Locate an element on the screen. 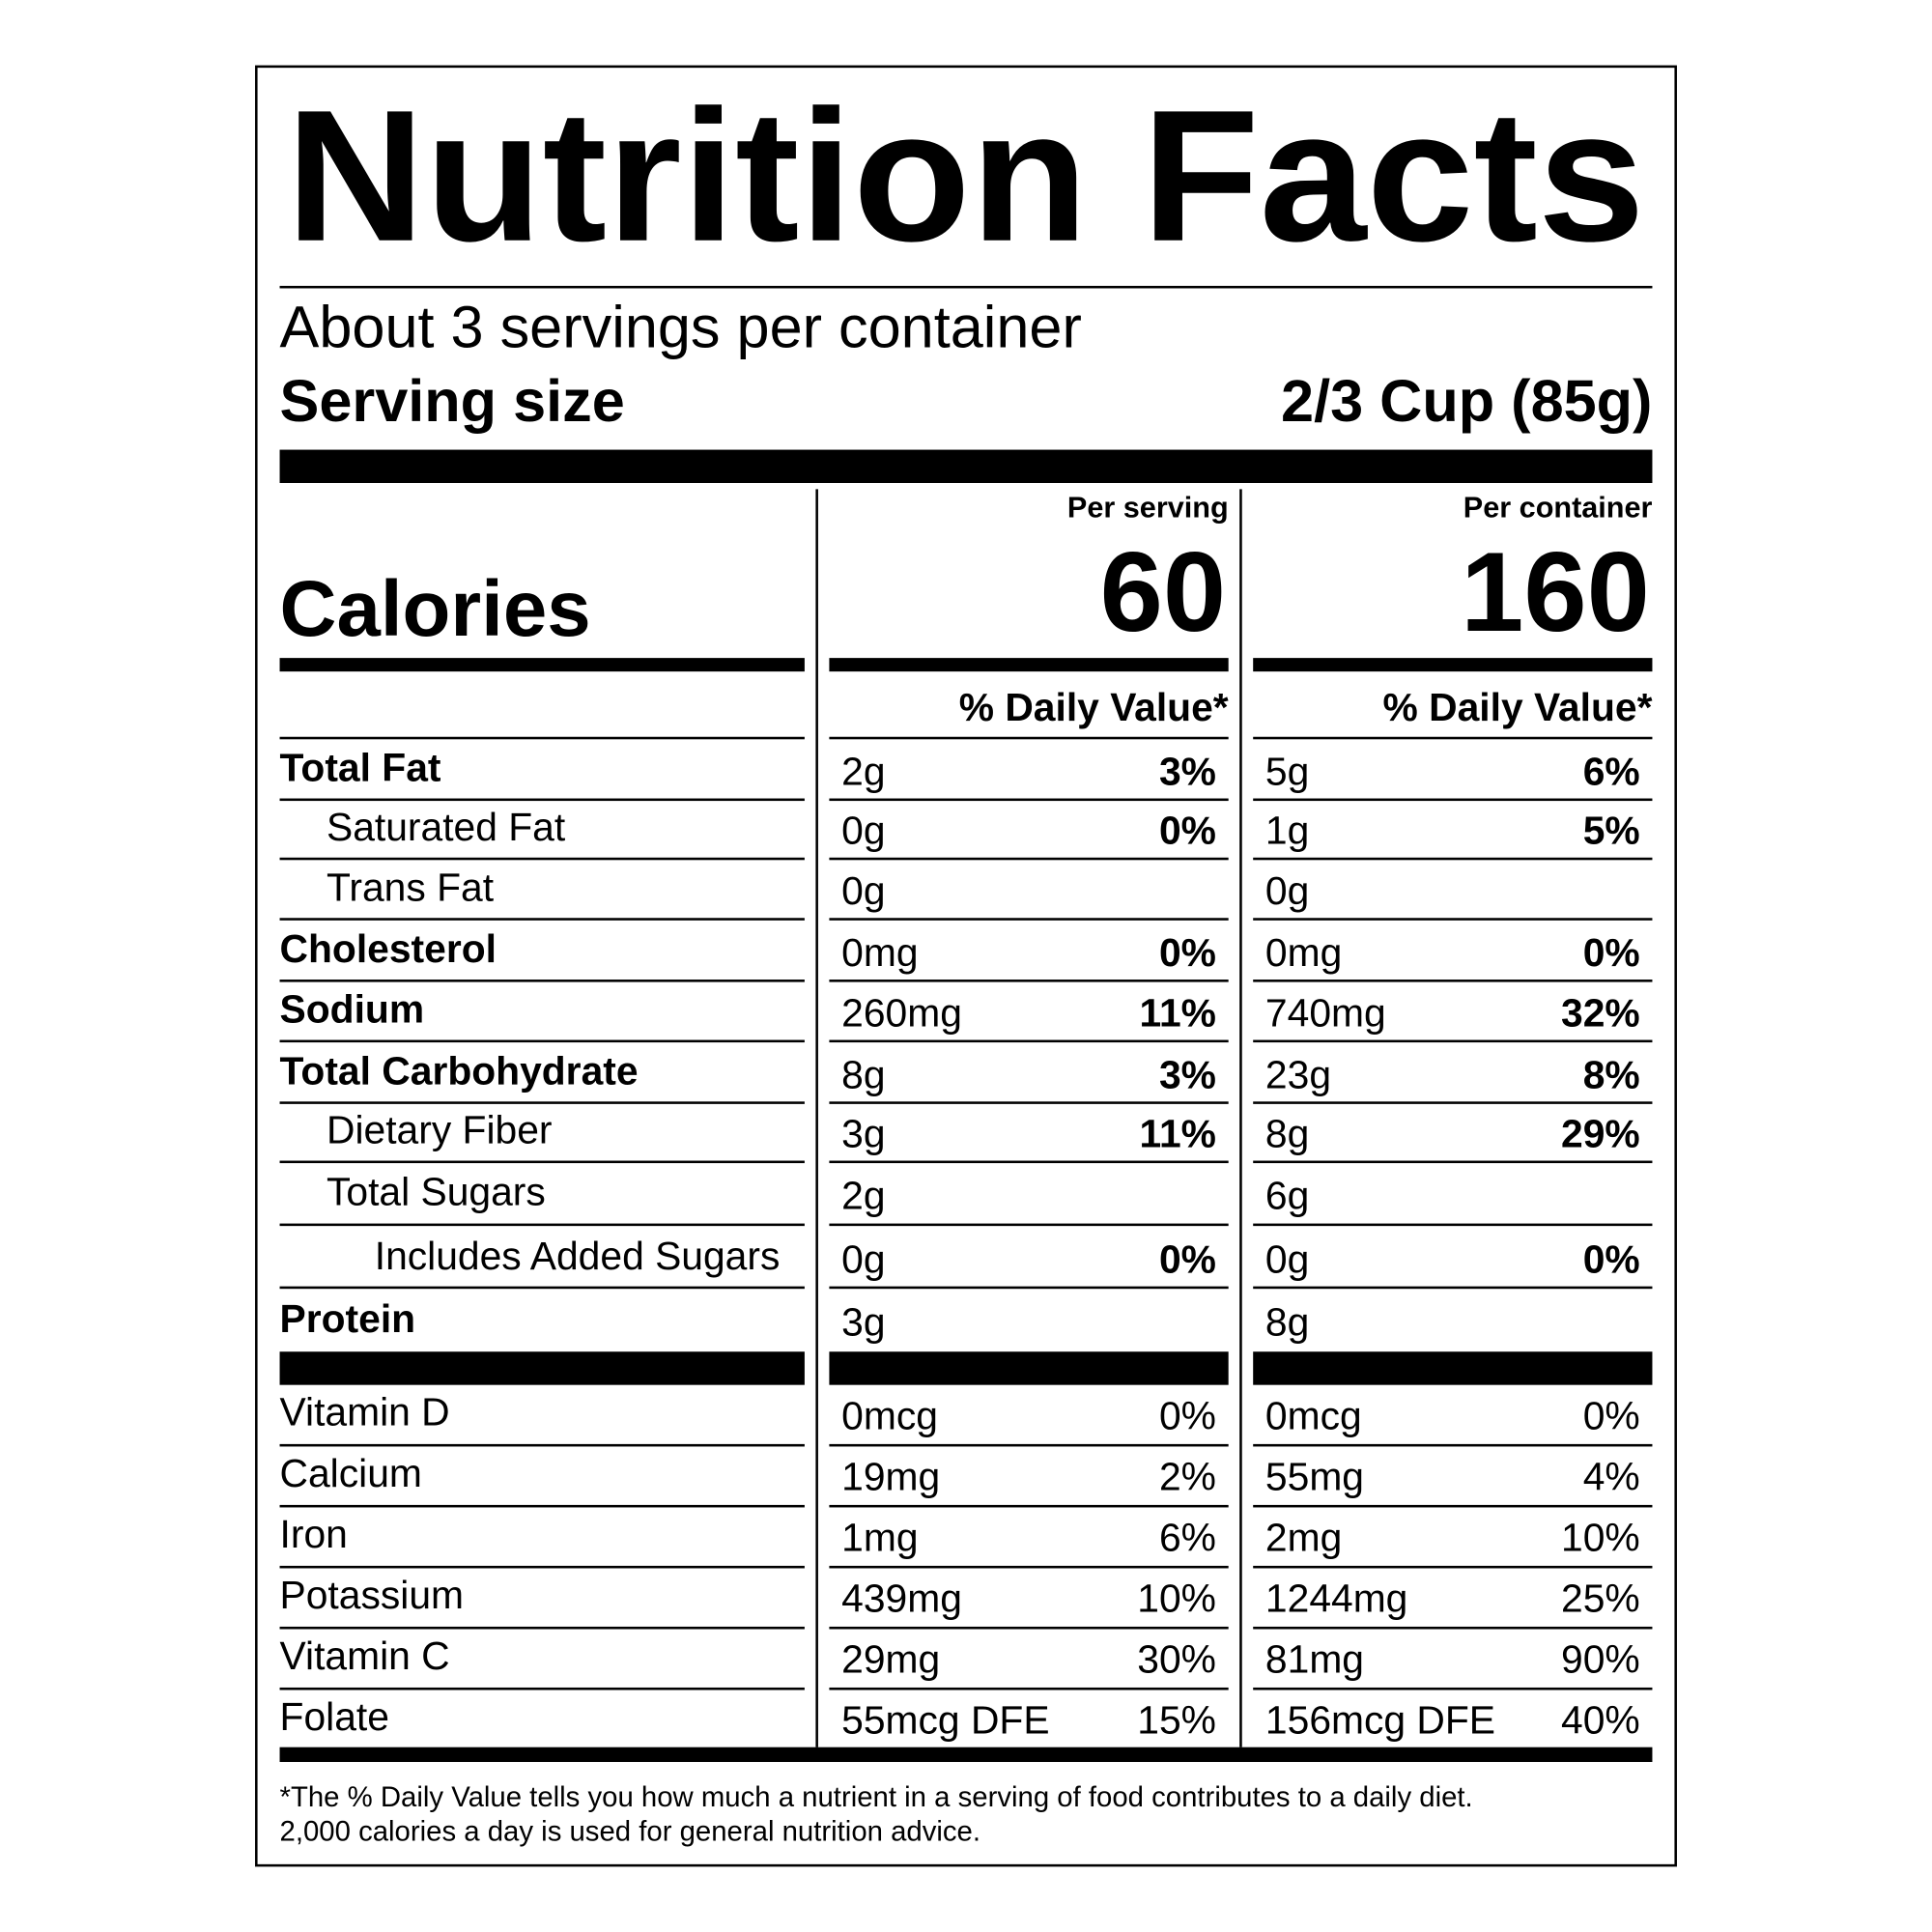 The height and width of the screenshot is (1932, 1932). amount: 260mg is located at coordinates (901, 1013).